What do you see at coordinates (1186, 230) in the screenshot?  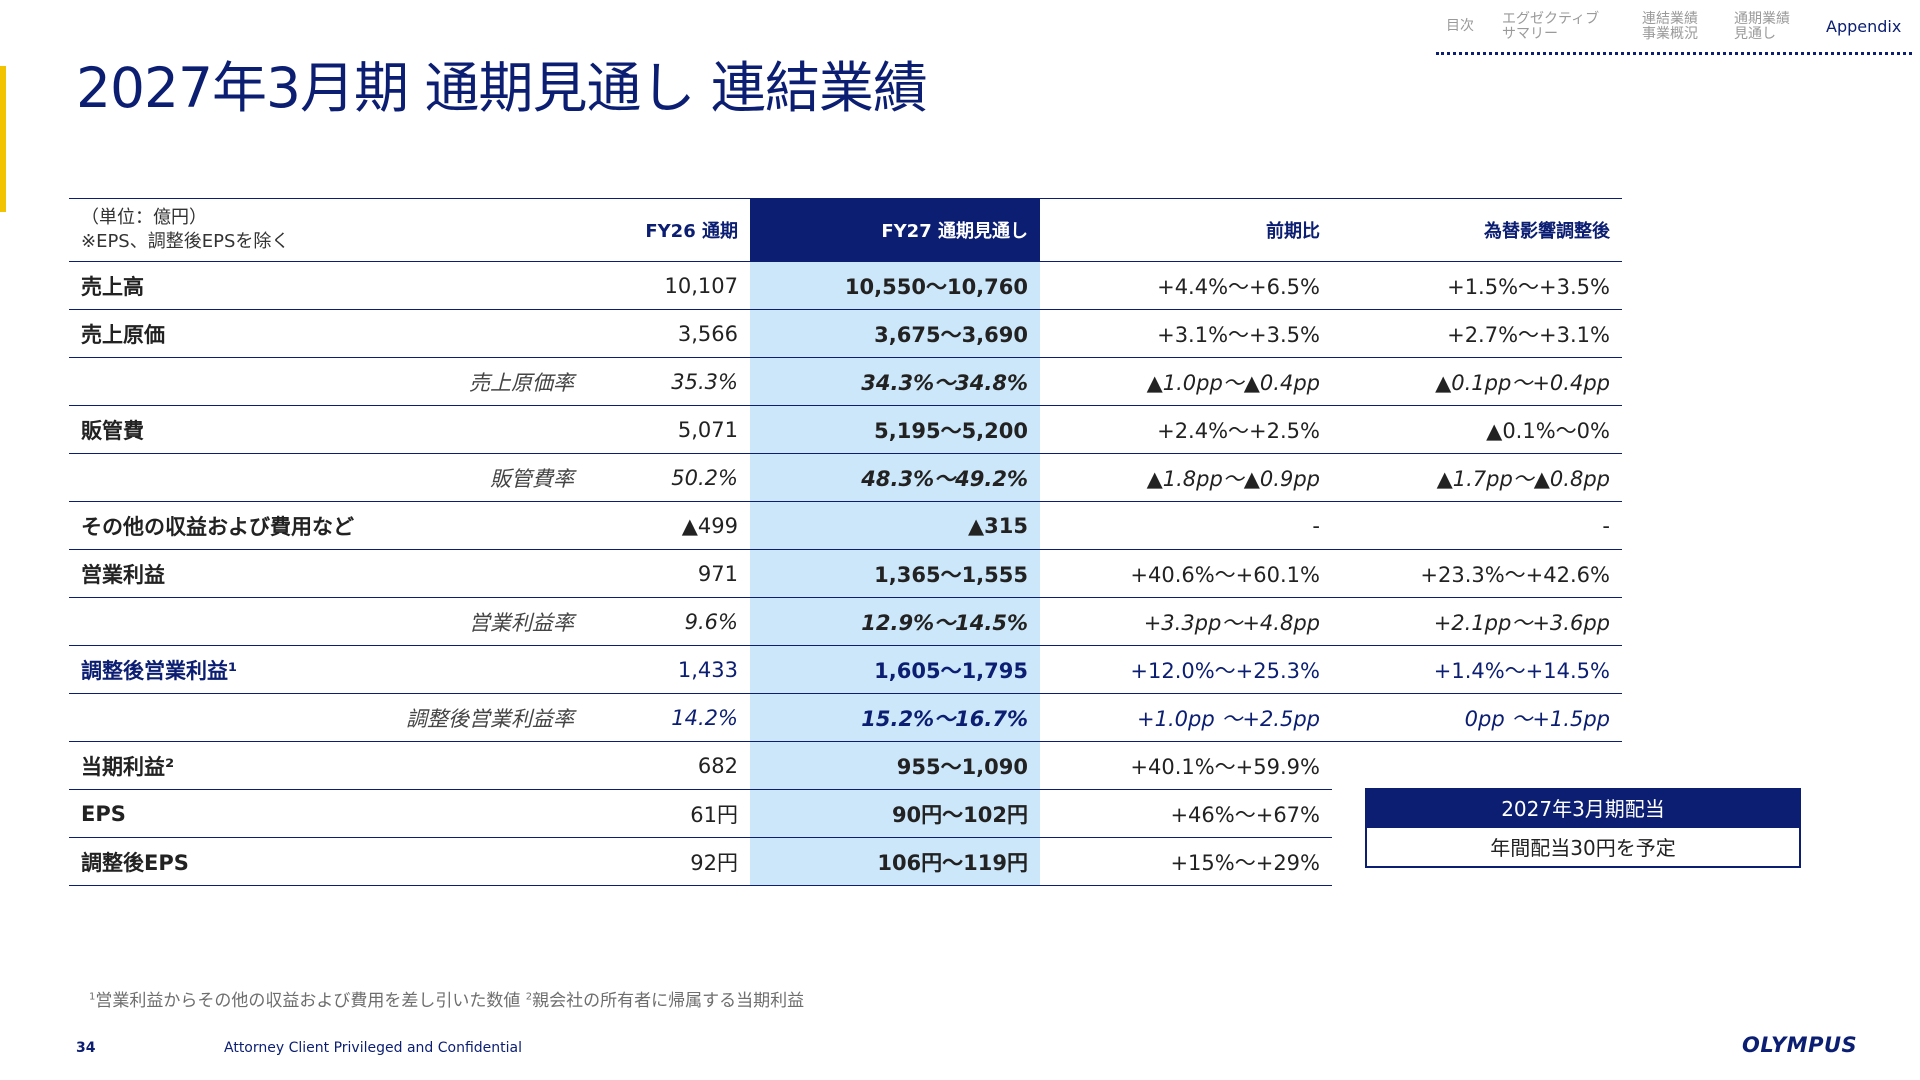 I see `col-header-yoy: 前期比` at bounding box center [1186, 230].